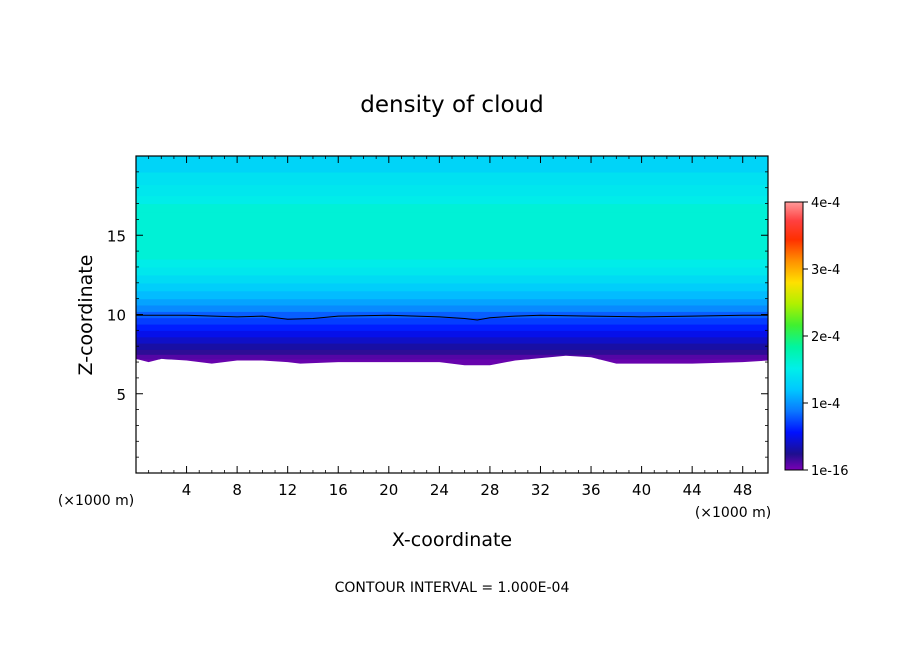  Describe the element at coordinates (641, 490) in the screenshot. I see `x-tick-label: 40` at that location.